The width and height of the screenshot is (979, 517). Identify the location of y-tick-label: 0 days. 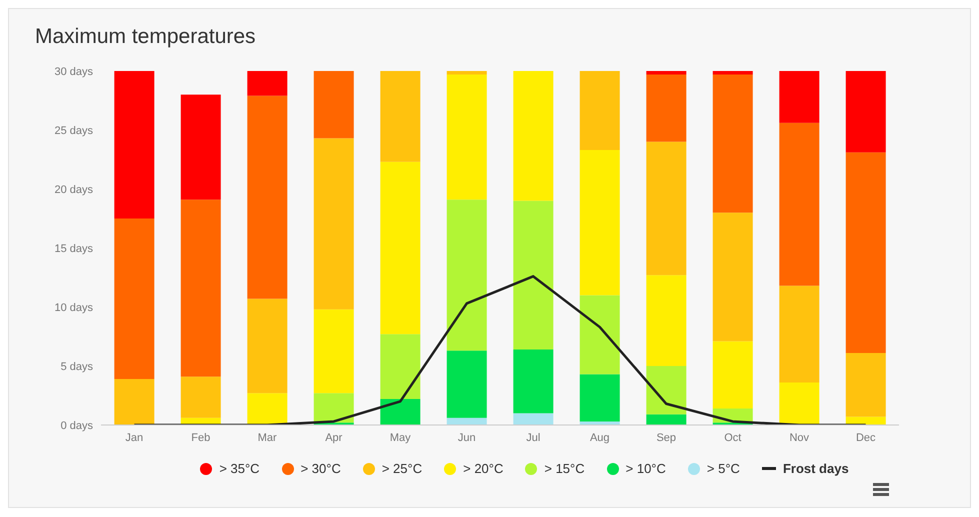
(77, 426).